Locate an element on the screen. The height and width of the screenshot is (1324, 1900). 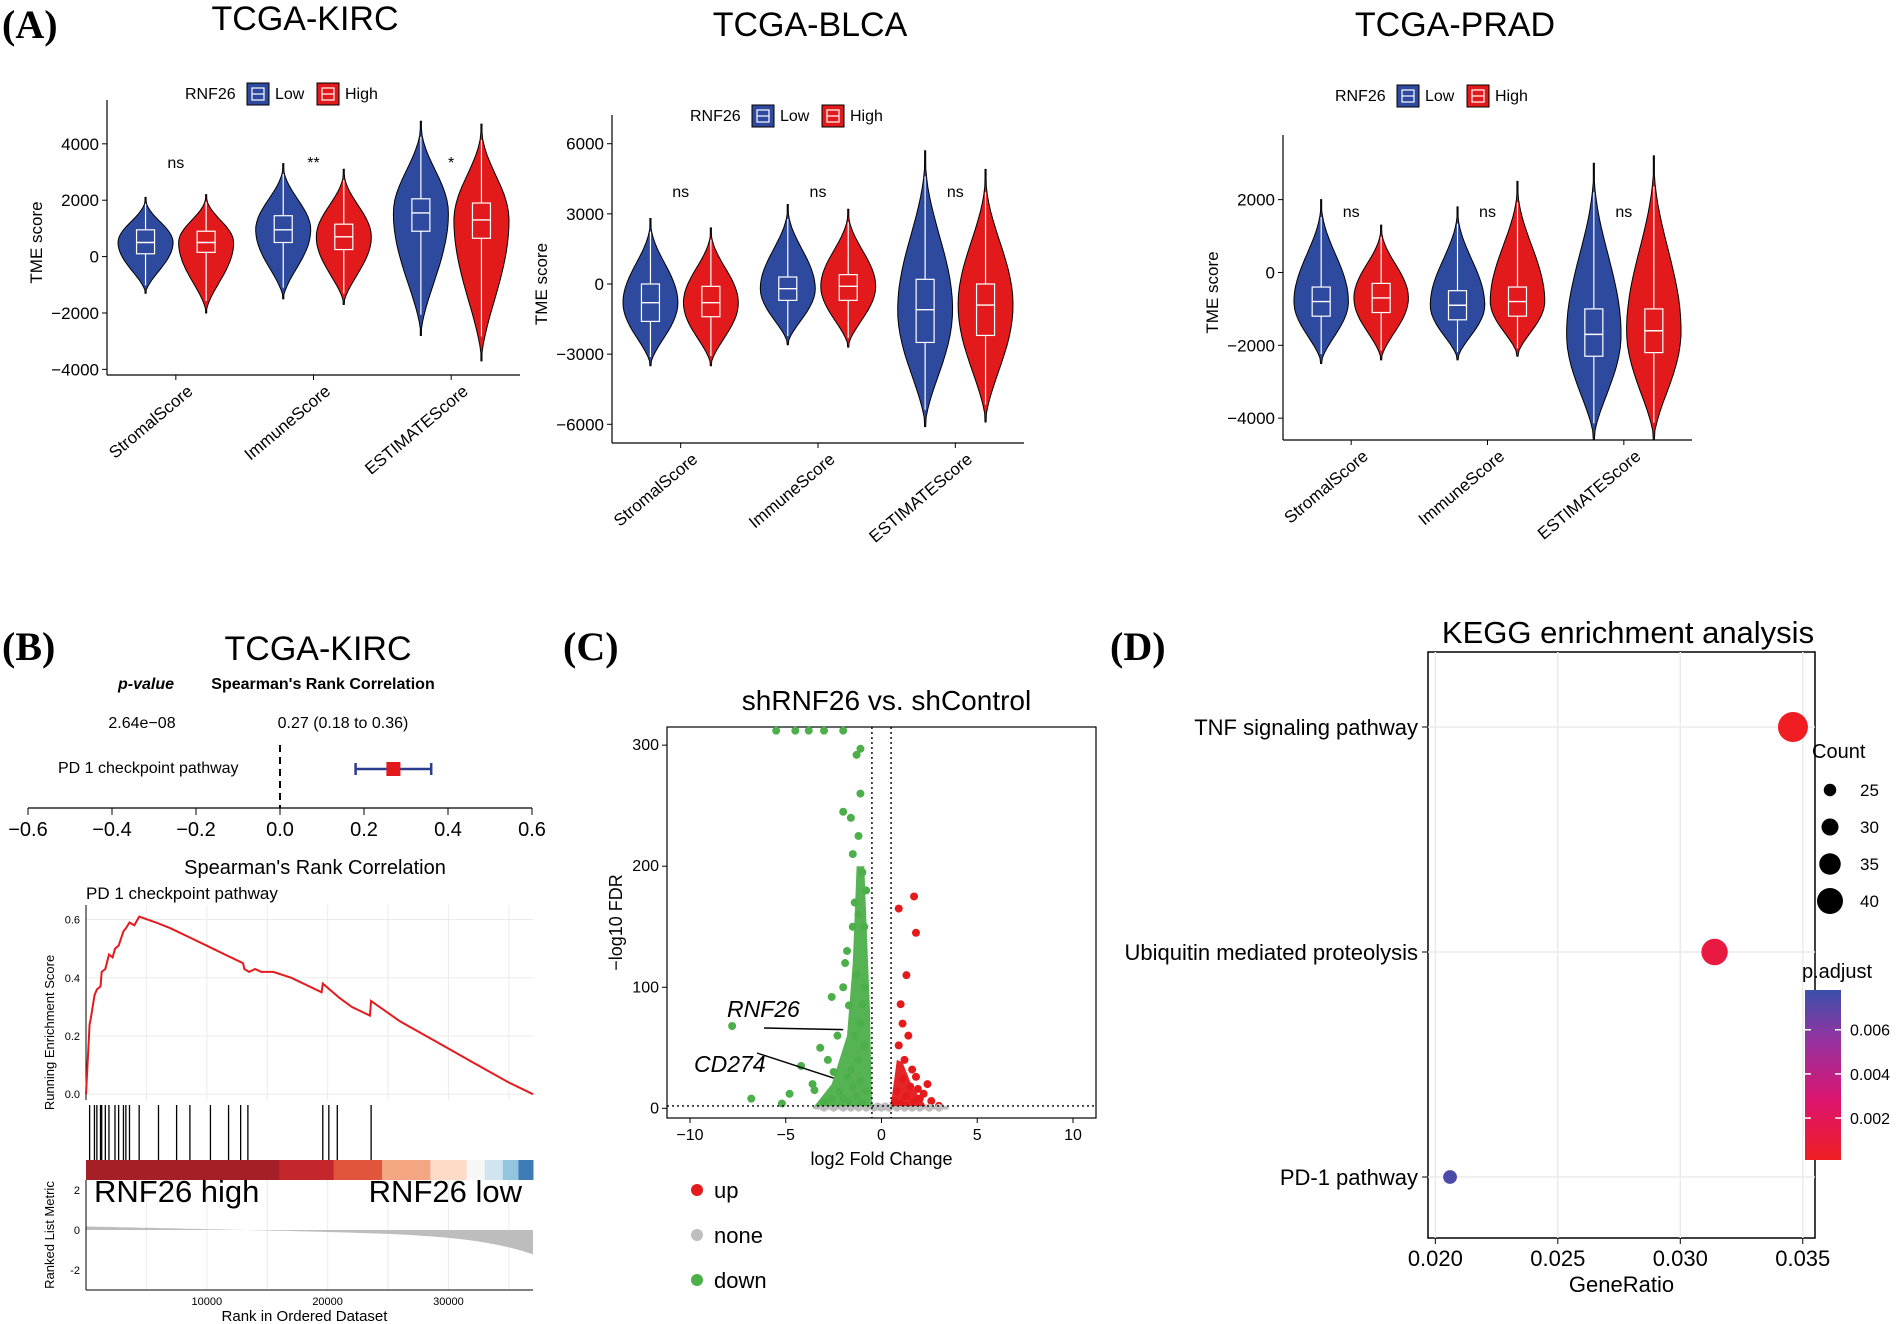
significance-label: * is located at coordinates (451, 163).